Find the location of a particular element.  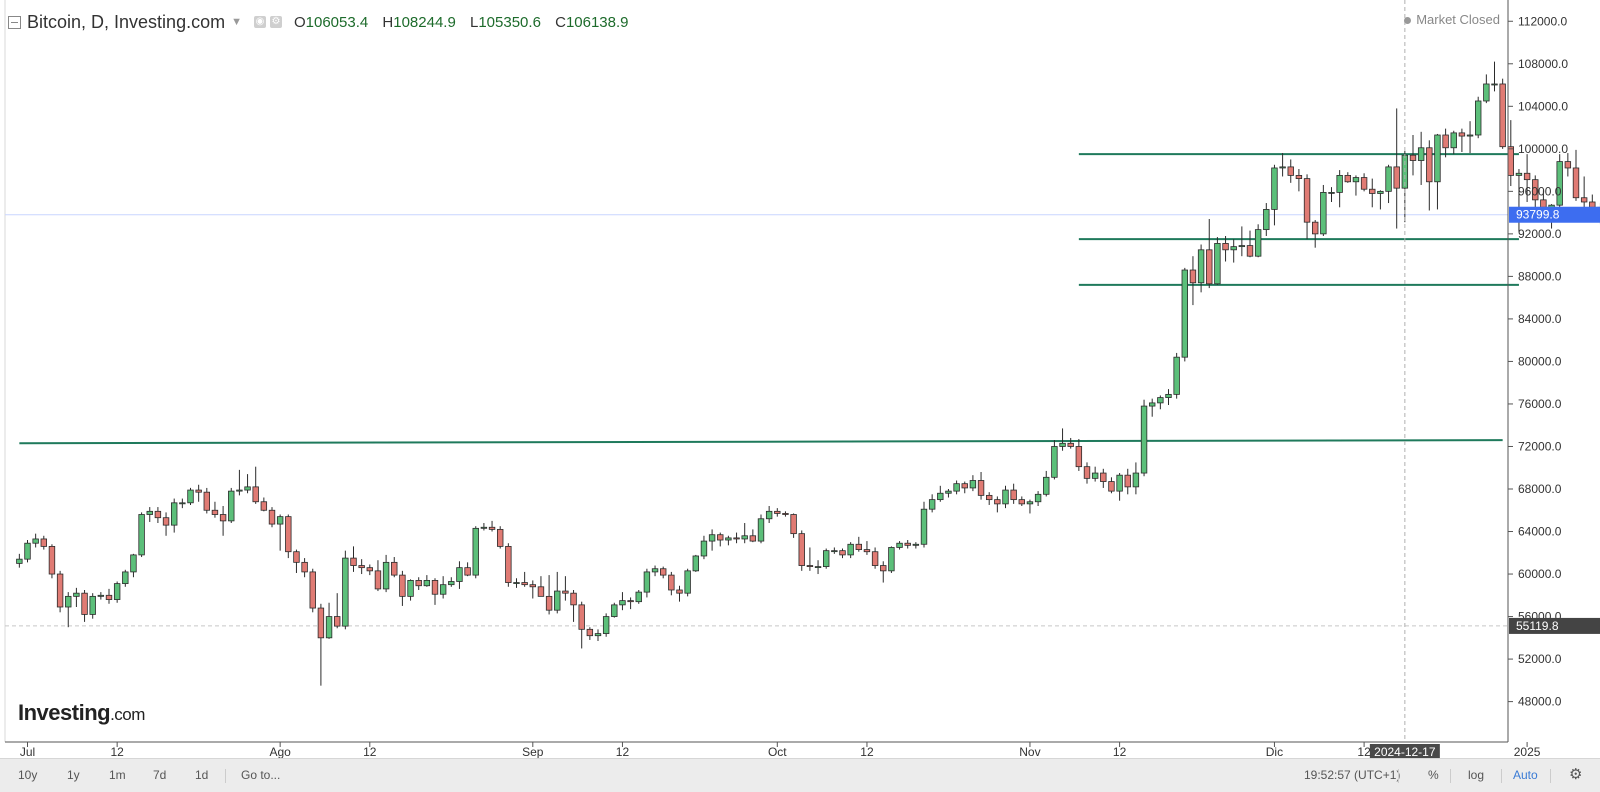

range-1d-button: 1d is located at coordinates (202, 775).